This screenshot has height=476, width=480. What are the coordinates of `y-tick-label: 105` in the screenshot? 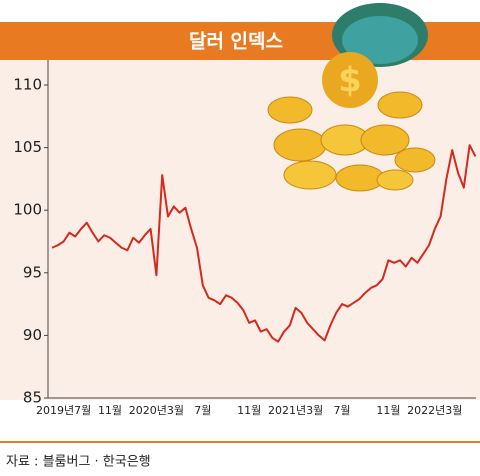 It's located at (27, 147).